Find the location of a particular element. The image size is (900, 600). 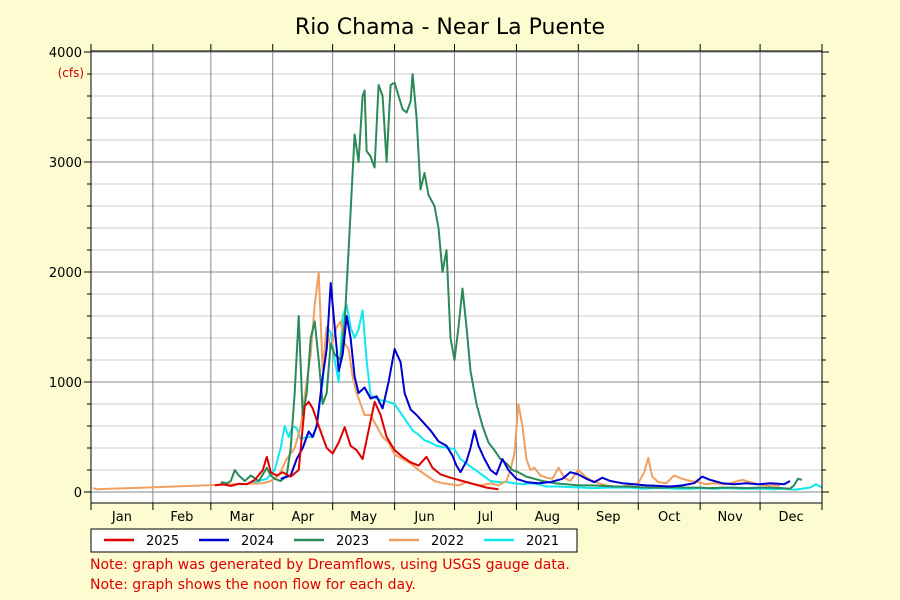

legend-box is located at coordinates (334, 540).